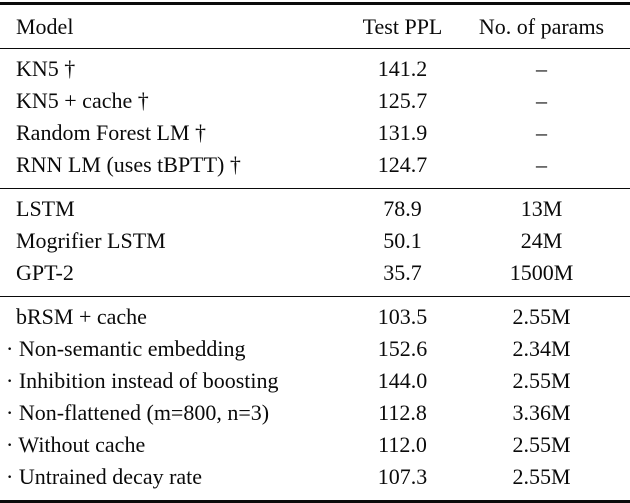  What do you see at coordinates (81, 316) in the screenshot?
I see `cell-model: bRSM + cache` at bounding box center [81, 316].